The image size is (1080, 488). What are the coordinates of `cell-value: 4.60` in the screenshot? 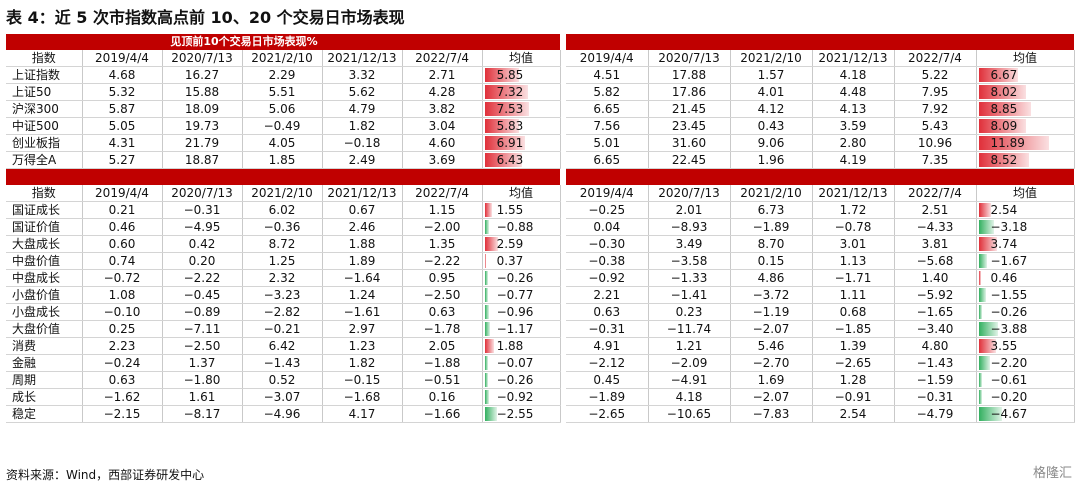 It's located at (442, 143).